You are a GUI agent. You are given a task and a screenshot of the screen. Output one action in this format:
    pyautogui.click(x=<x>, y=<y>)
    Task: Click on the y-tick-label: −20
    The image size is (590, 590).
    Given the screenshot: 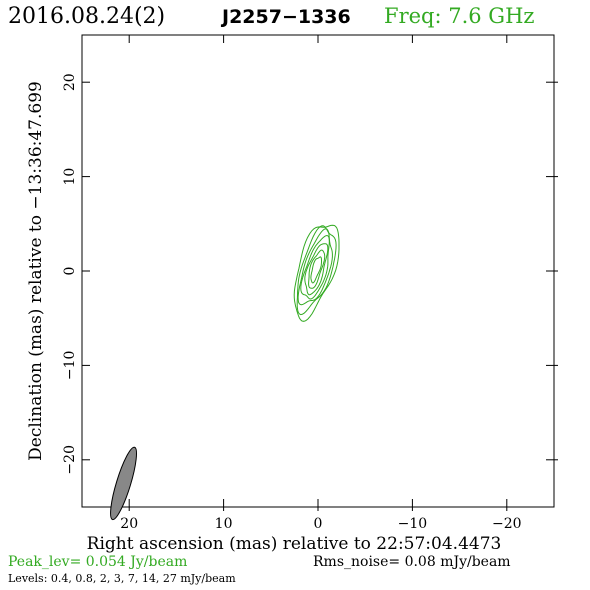 What is the action you would take?
    pyautogui.click(x=70, y=460)
    